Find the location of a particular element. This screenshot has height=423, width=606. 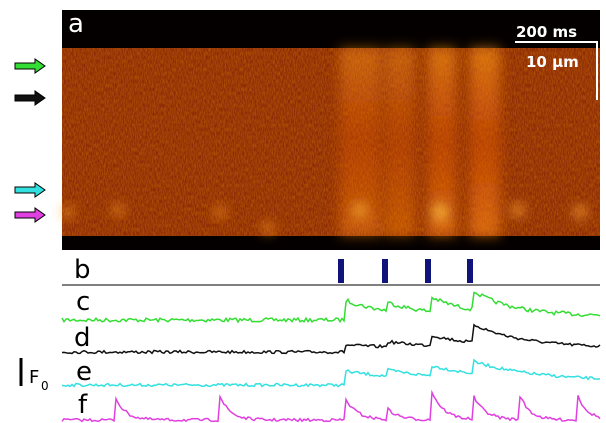

amplitude-scale-subscript: 0 is located at coordinates (45, 386).